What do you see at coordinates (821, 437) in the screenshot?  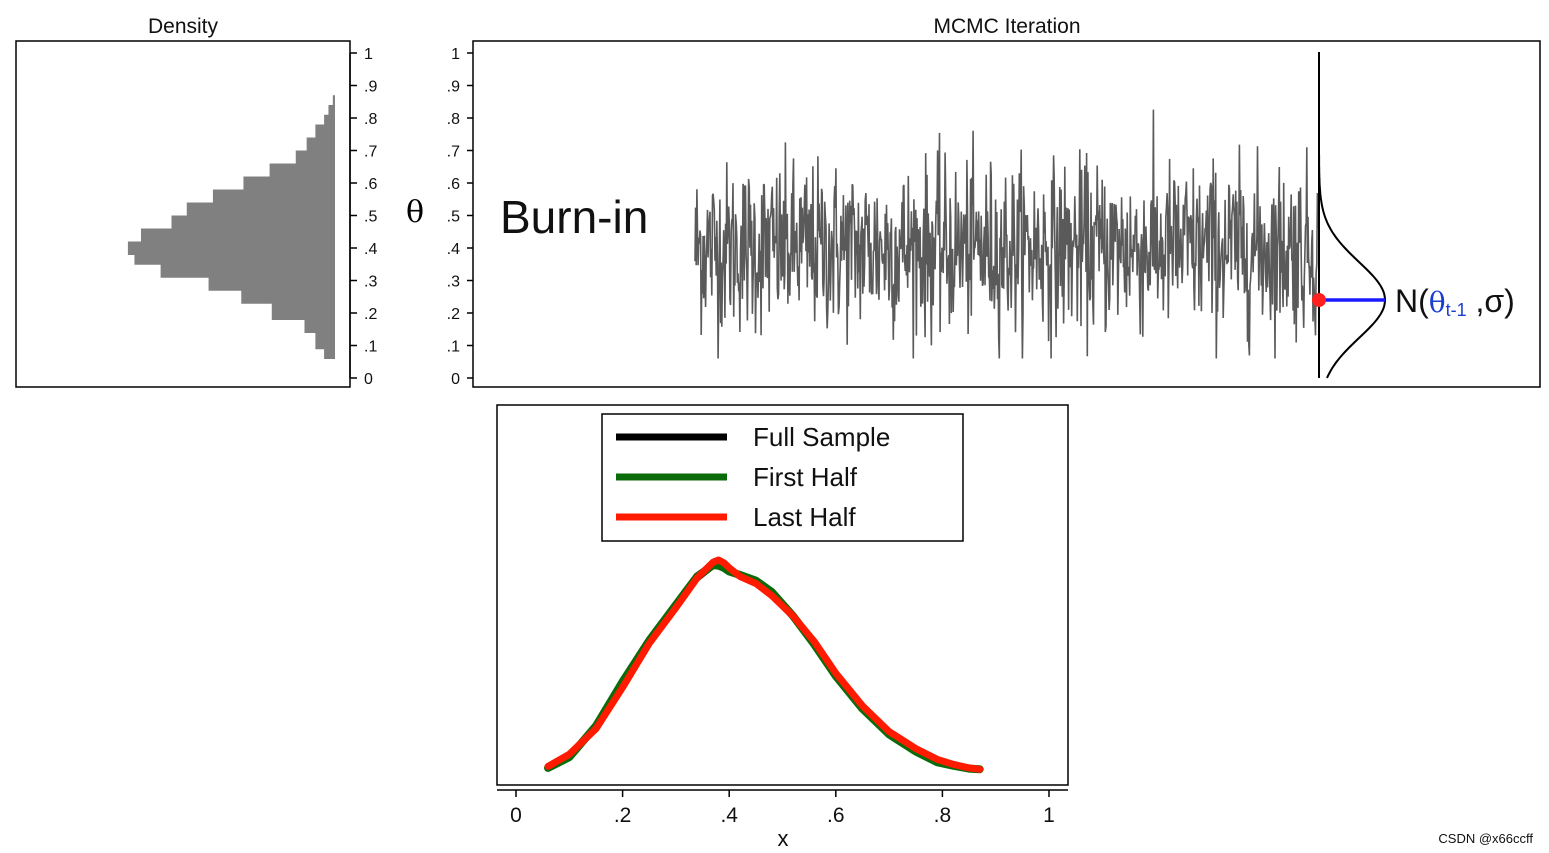 I see `legend-label: Full Sample` at bounding box center [821, 437].